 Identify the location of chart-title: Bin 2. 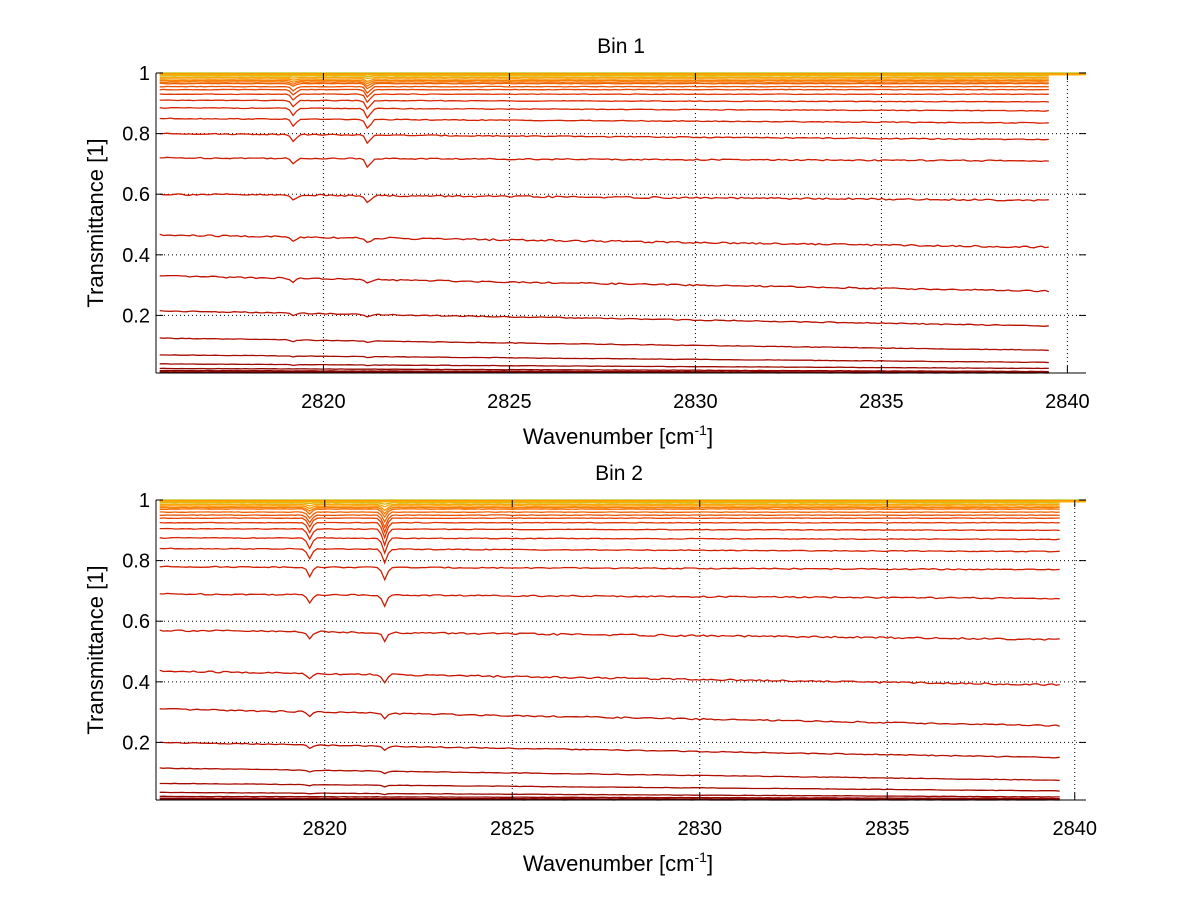
(619, 473).